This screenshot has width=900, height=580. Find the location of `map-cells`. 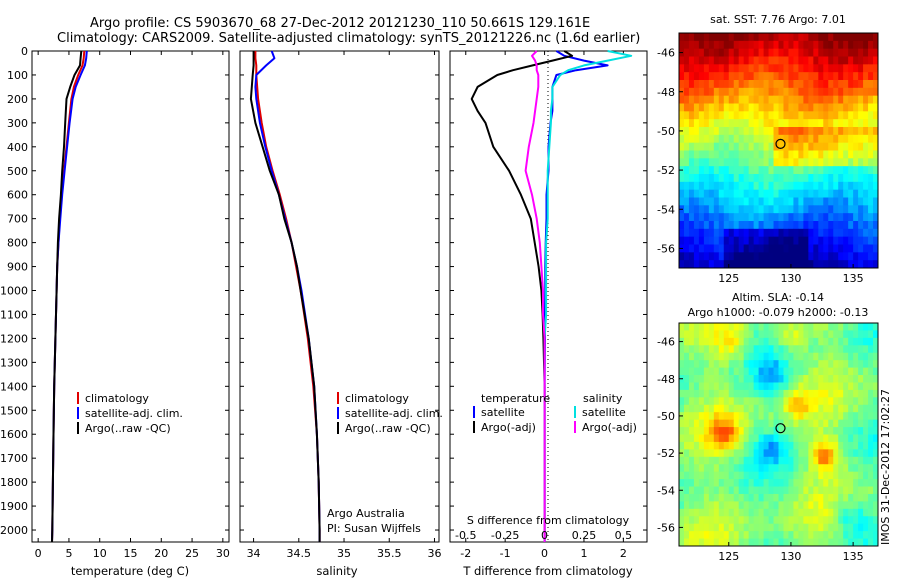

map-cells is located at coordinates (779, 435).